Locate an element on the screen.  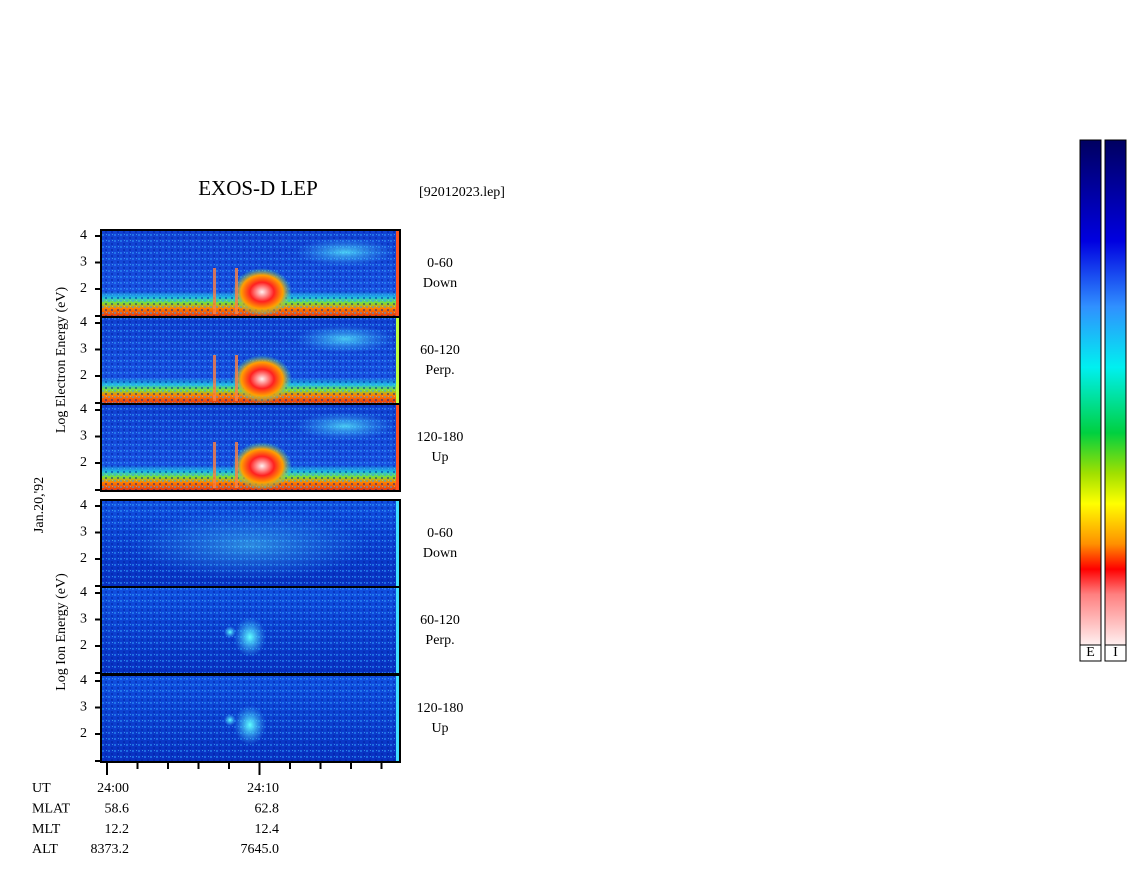
row-label: MLT is located at coordinates (46, 829).